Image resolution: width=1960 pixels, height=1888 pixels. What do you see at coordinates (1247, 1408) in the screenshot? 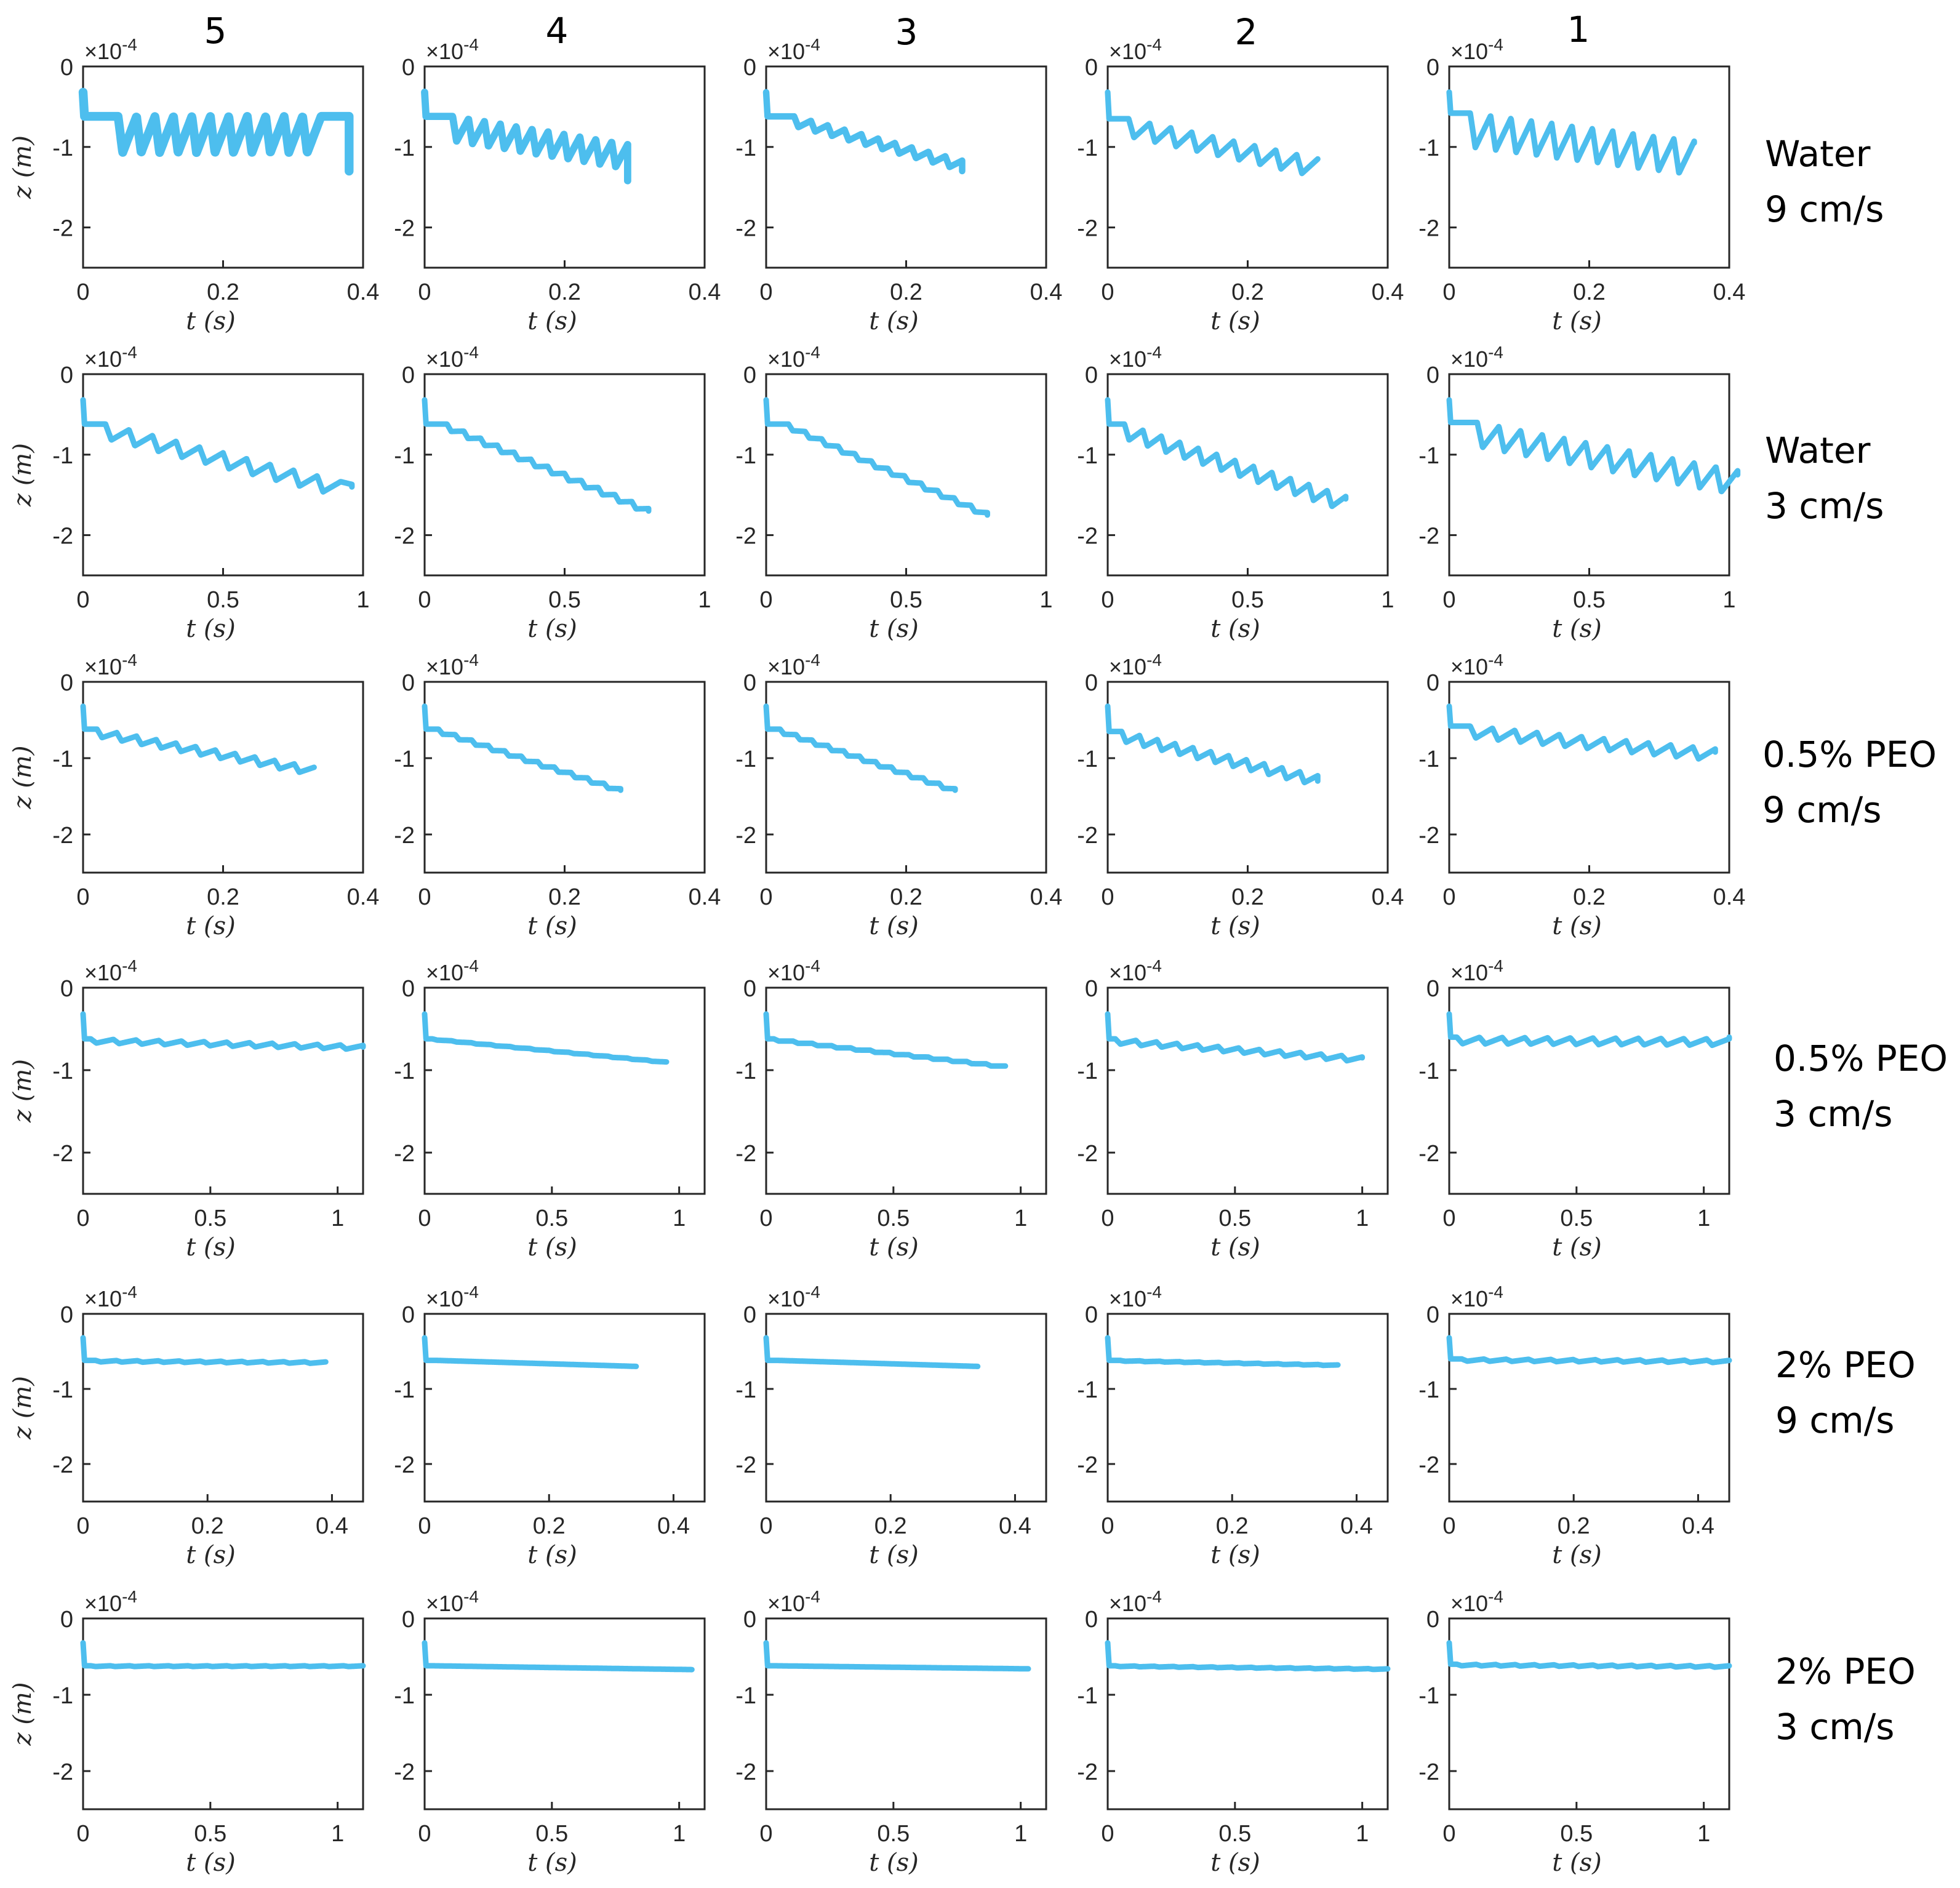
I see `axes-frame-r5-c2` at bounding box center [1247, 1408].